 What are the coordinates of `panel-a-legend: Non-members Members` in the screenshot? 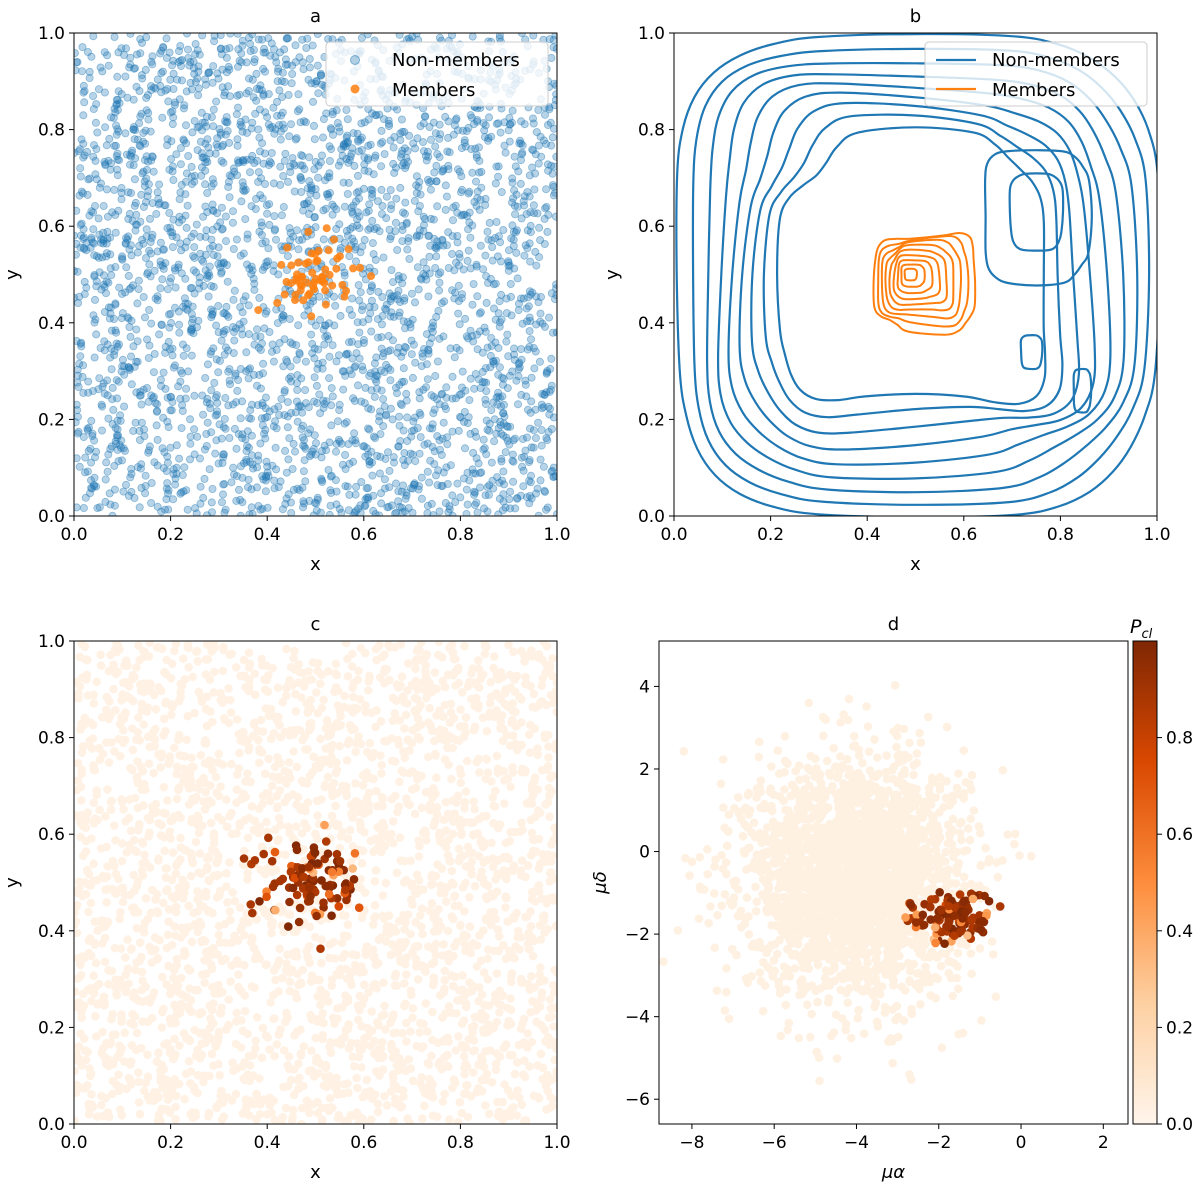 It's located at (437, 74).